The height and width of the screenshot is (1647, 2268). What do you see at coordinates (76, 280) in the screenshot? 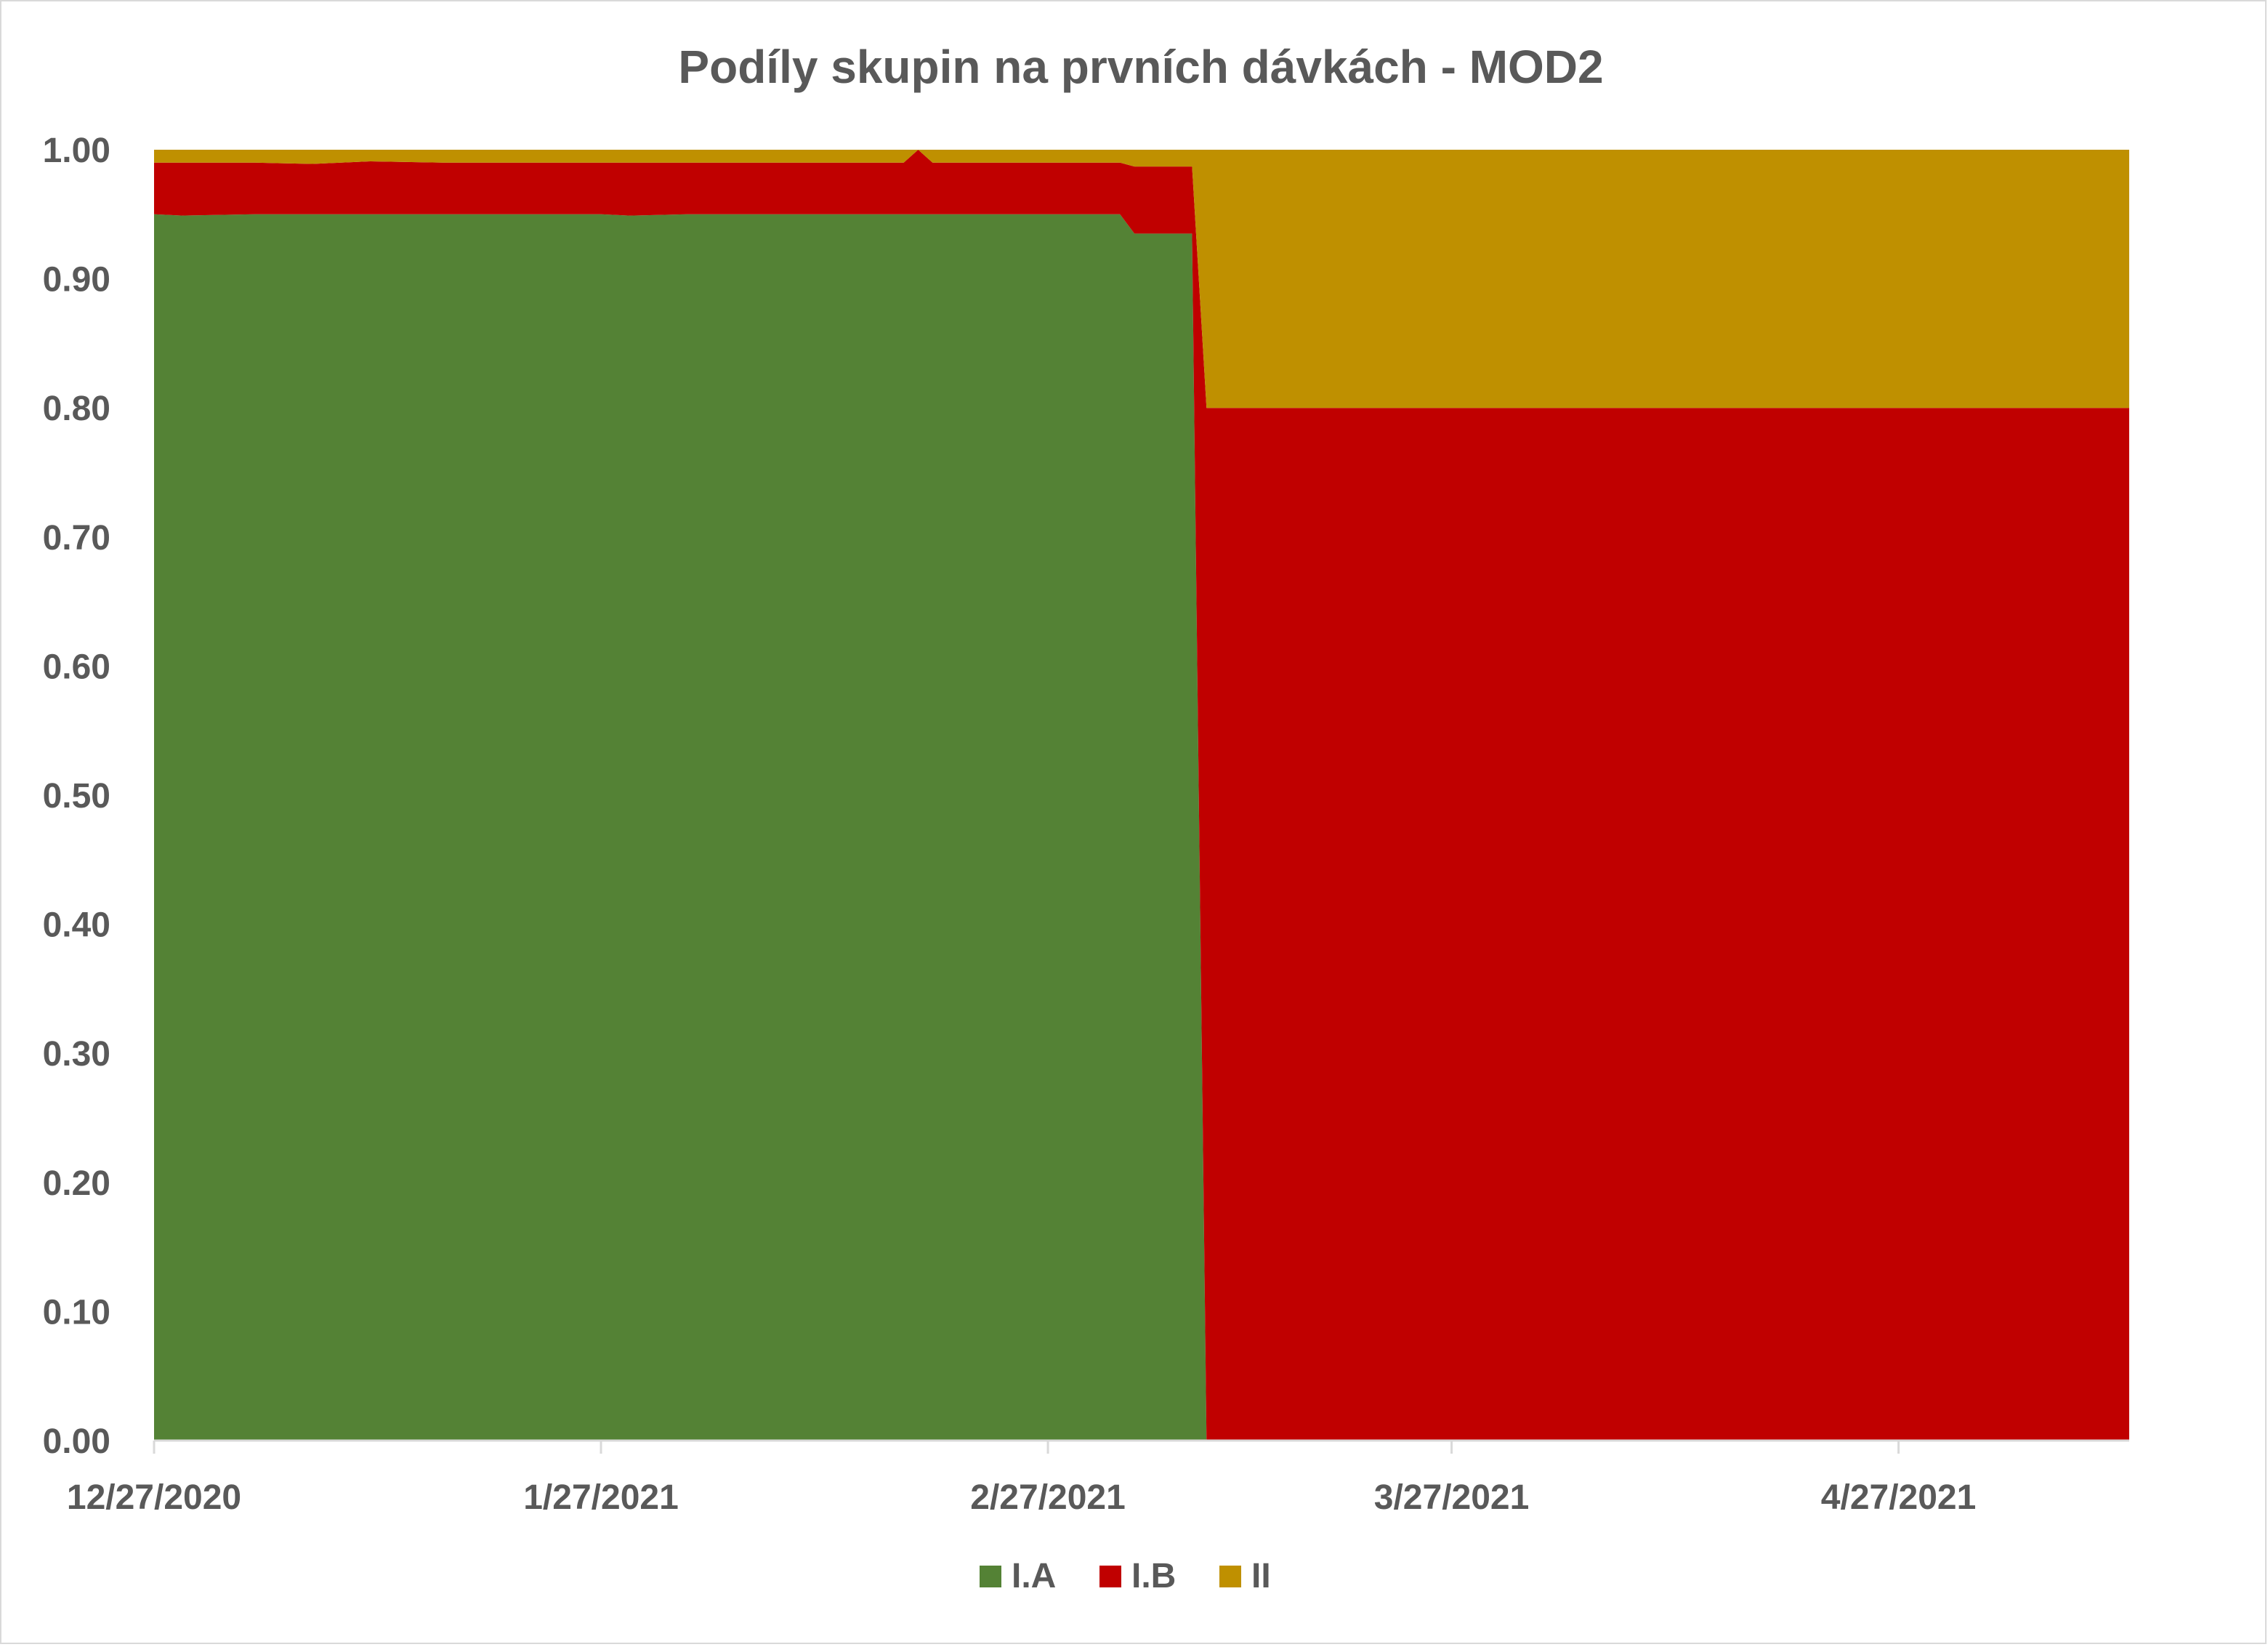
I see `y-tick-label: 0.90` at bounding box center [76, 280].